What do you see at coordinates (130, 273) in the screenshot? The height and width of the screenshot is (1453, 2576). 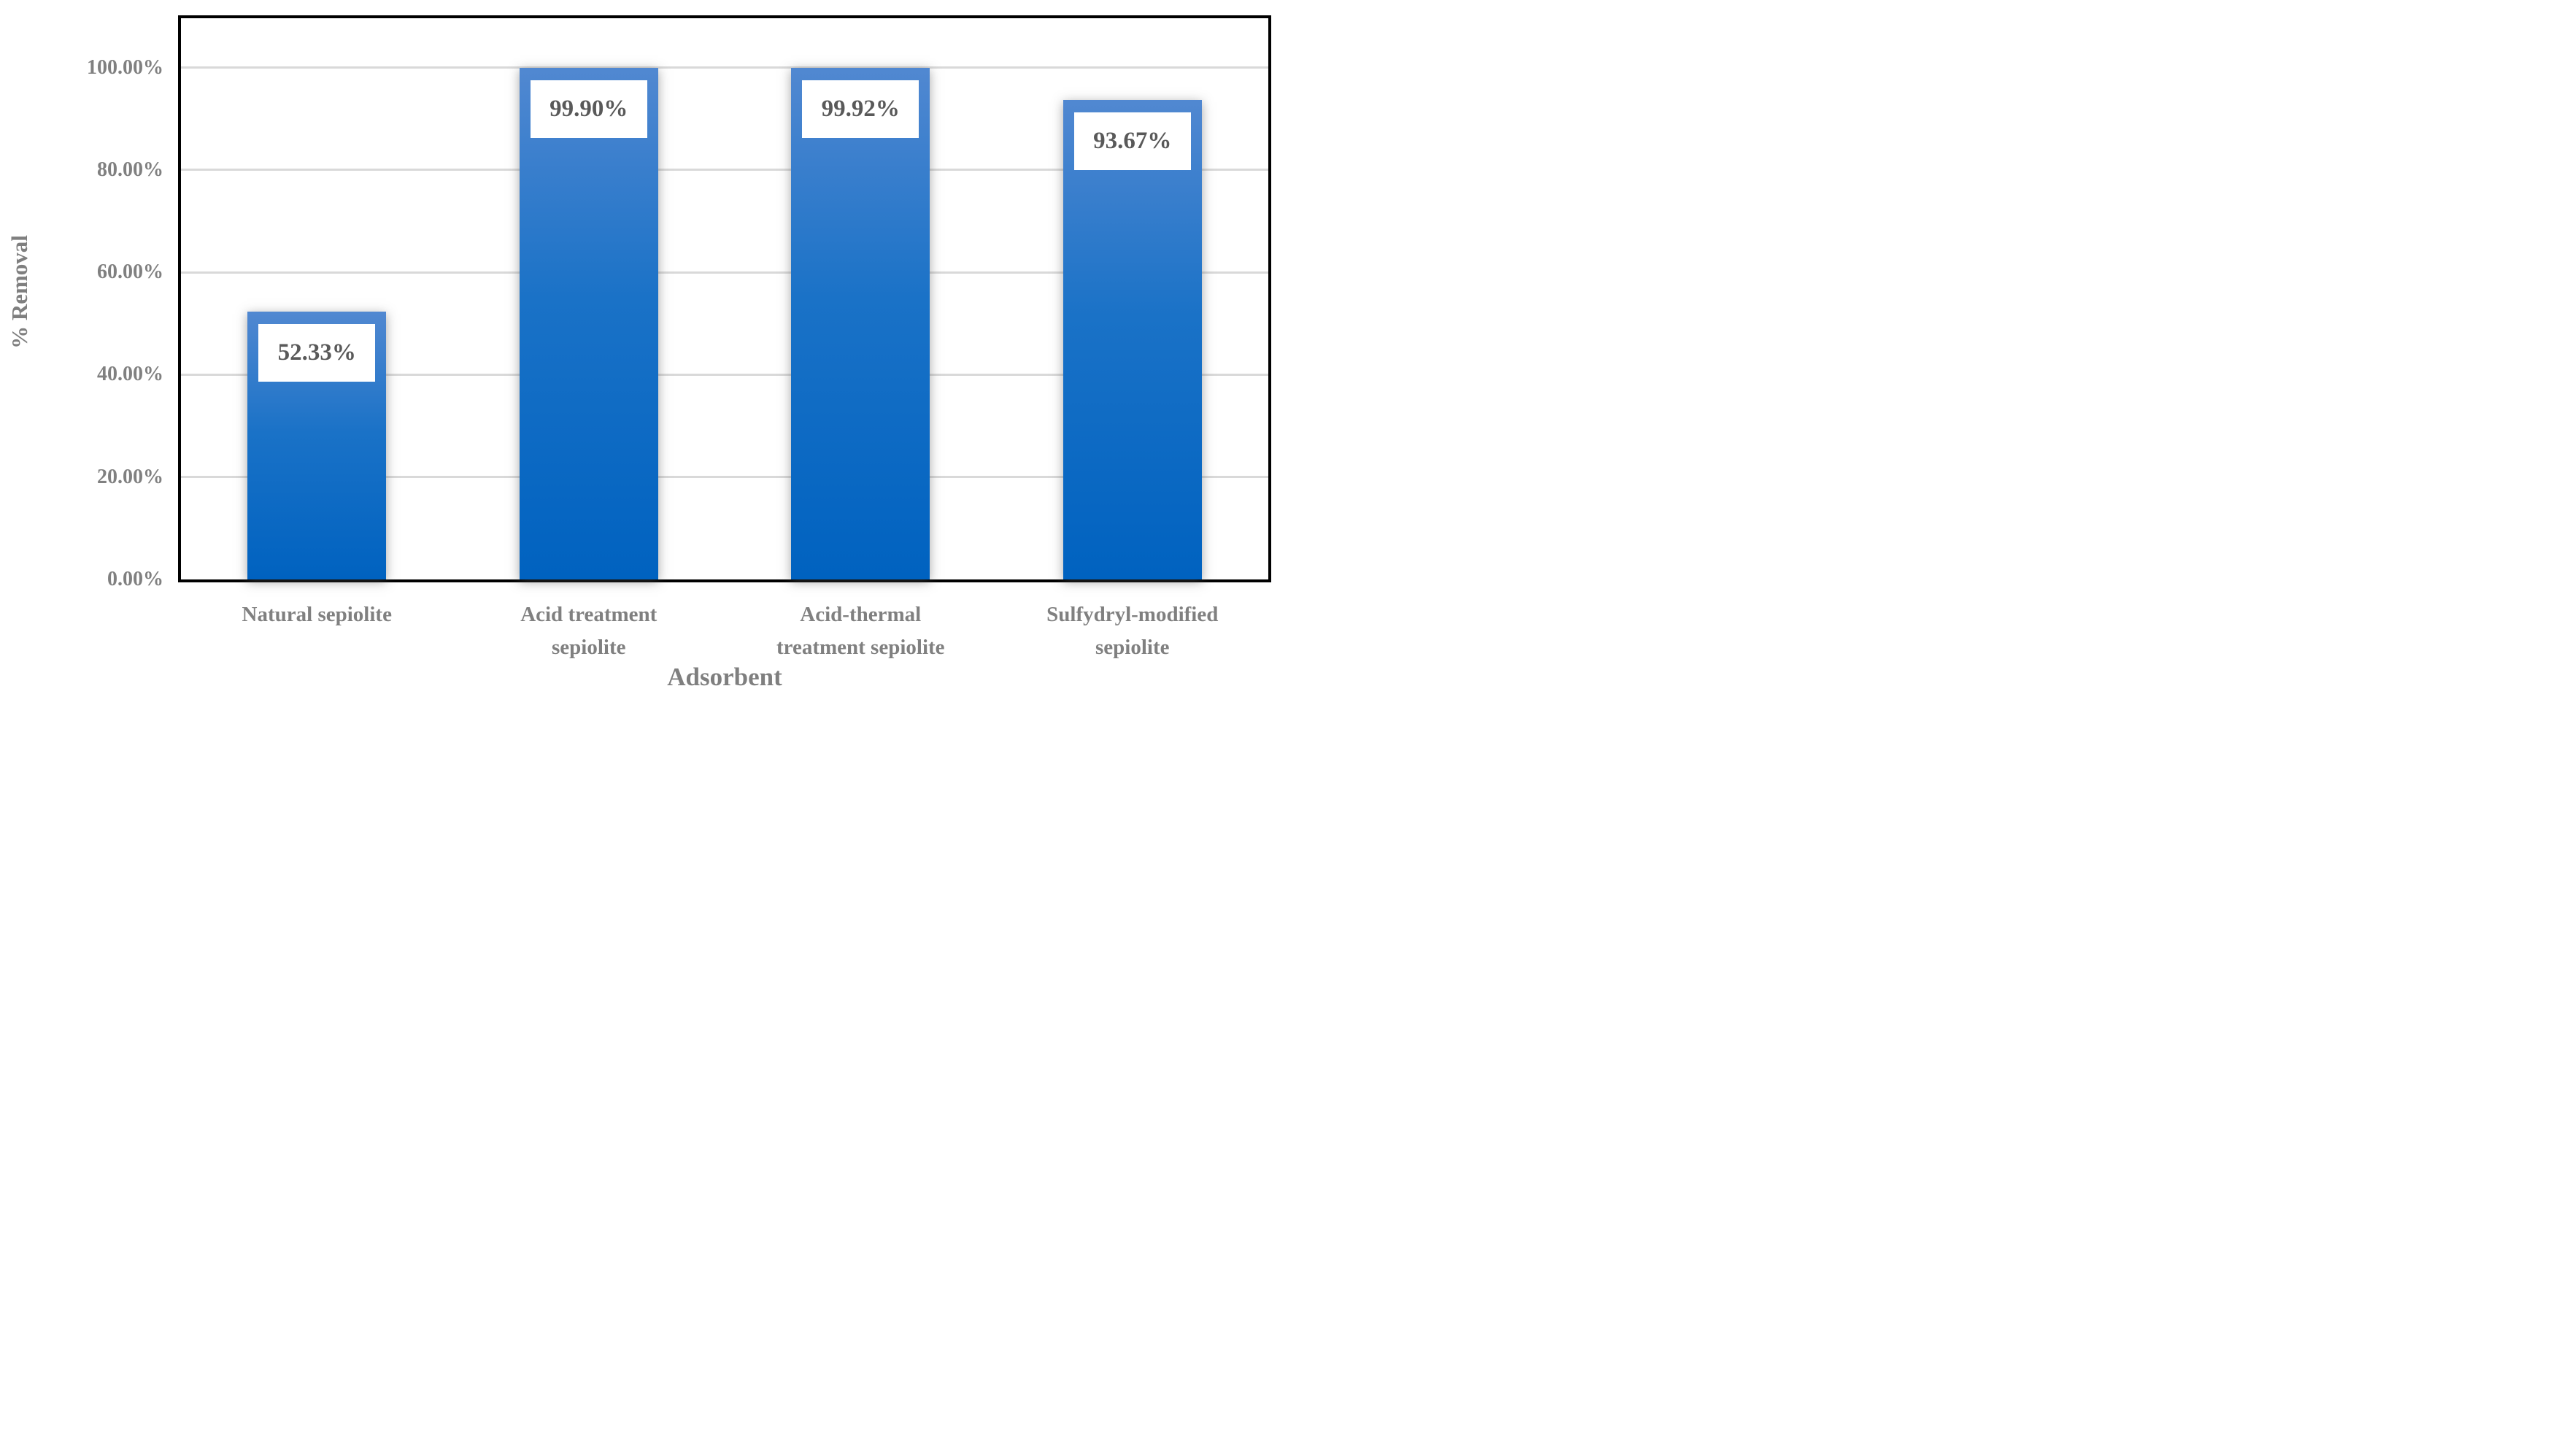 I see `y-tick-label: 60.00%` at bounding box center [130, 273].